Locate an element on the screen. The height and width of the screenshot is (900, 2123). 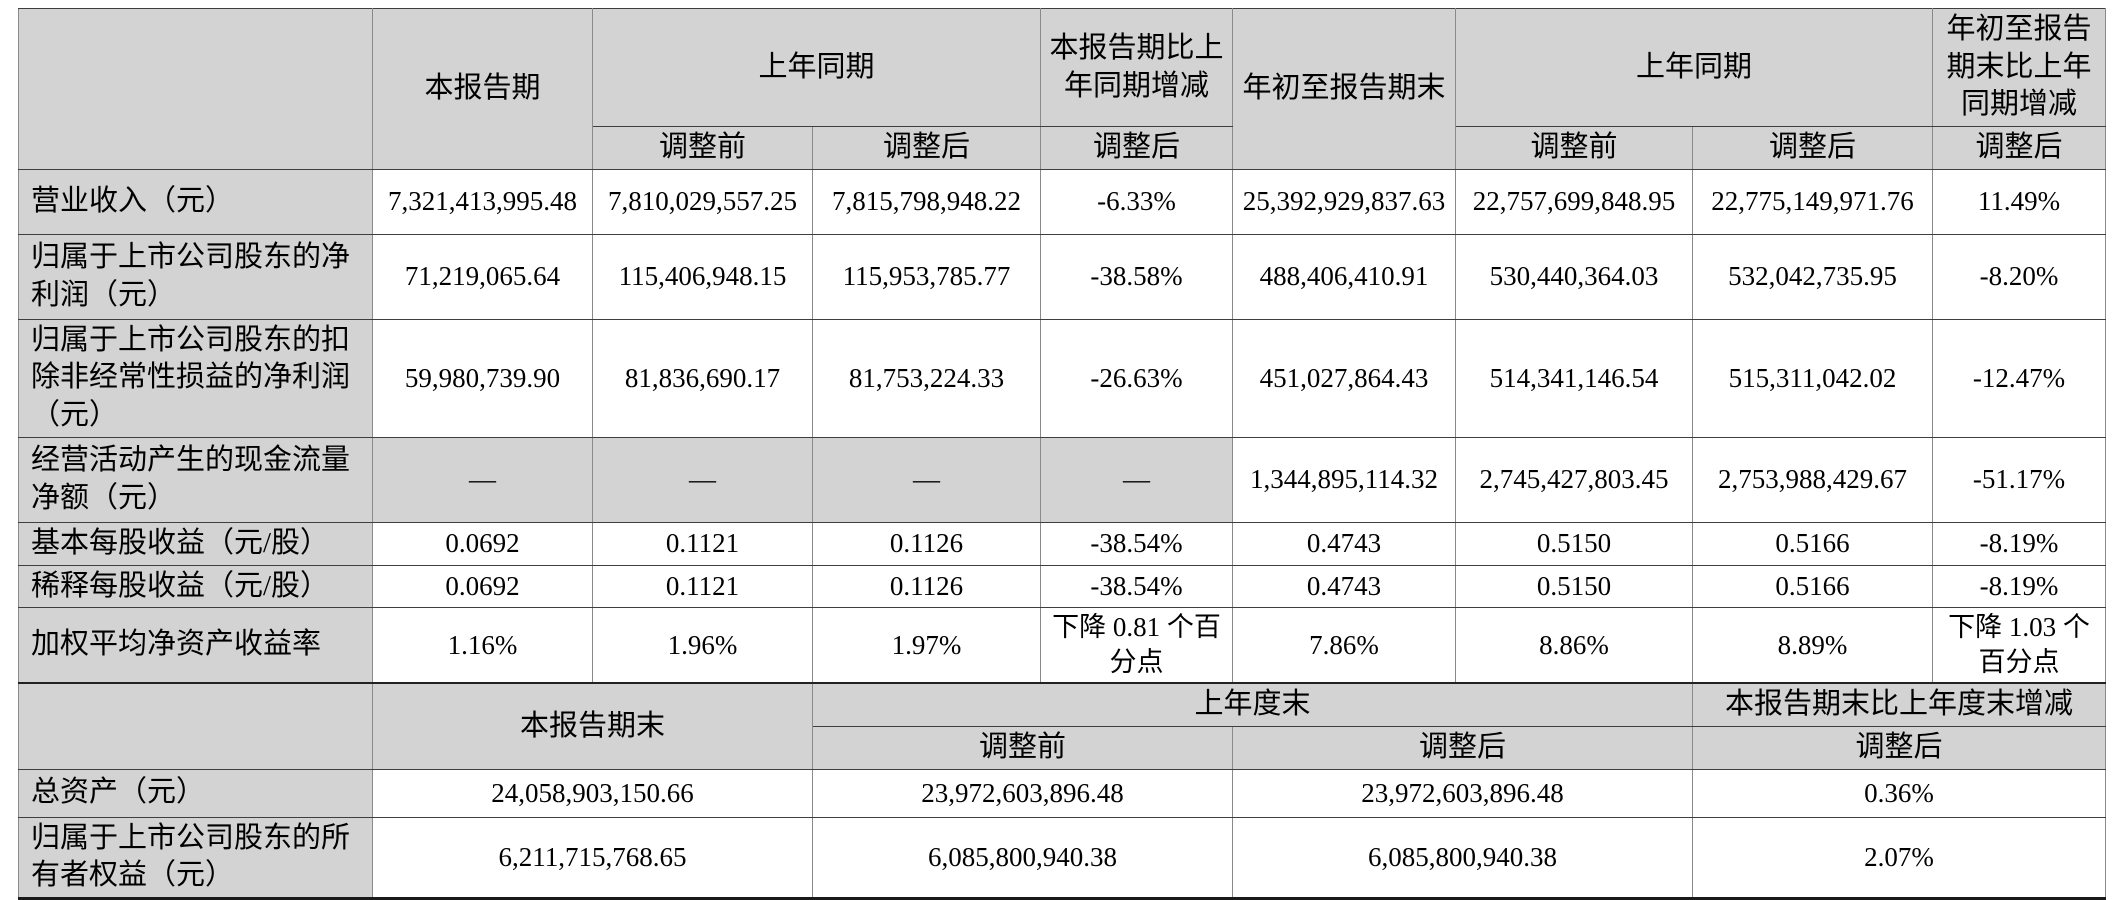
row-label-operating-revenue: 营业收入（元） is located at coordinates (195, 201).